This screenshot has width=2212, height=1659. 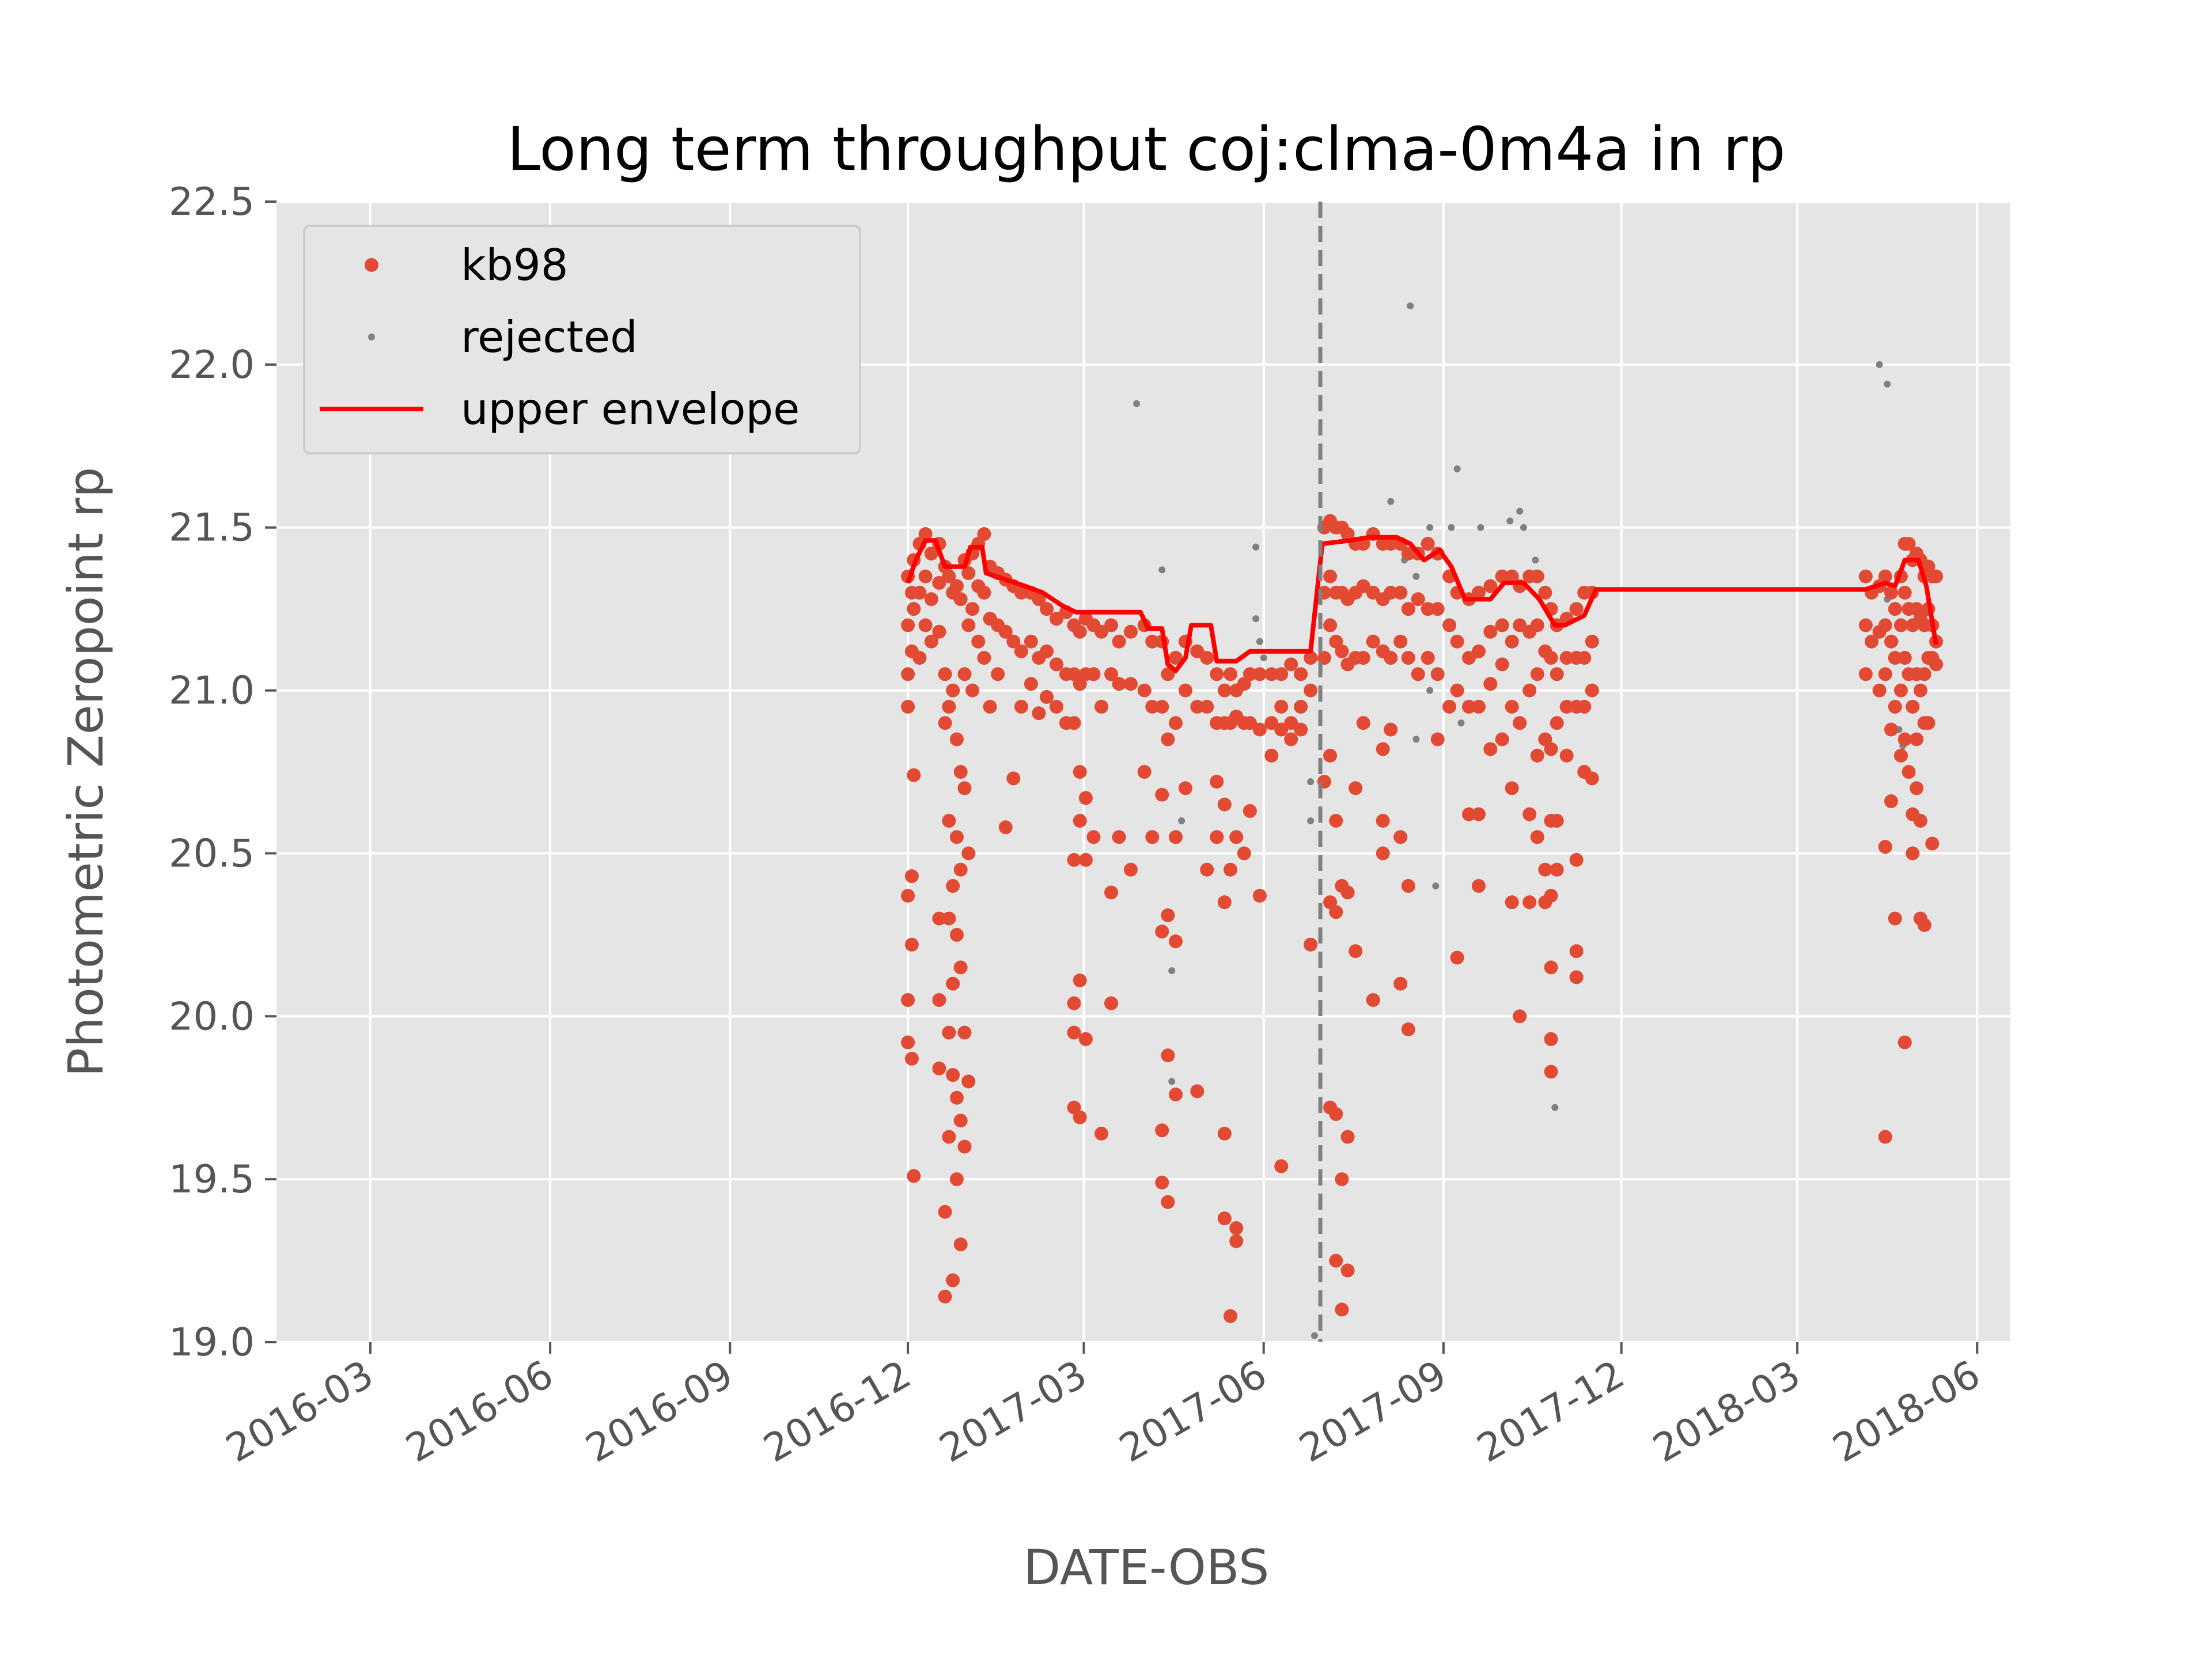 What do you see at coordinates (1146, 149) in the screenshot?
I see `chart-title: Long term throughput coj:clma-0m4a in rp` at bounding box center [1146, 149].